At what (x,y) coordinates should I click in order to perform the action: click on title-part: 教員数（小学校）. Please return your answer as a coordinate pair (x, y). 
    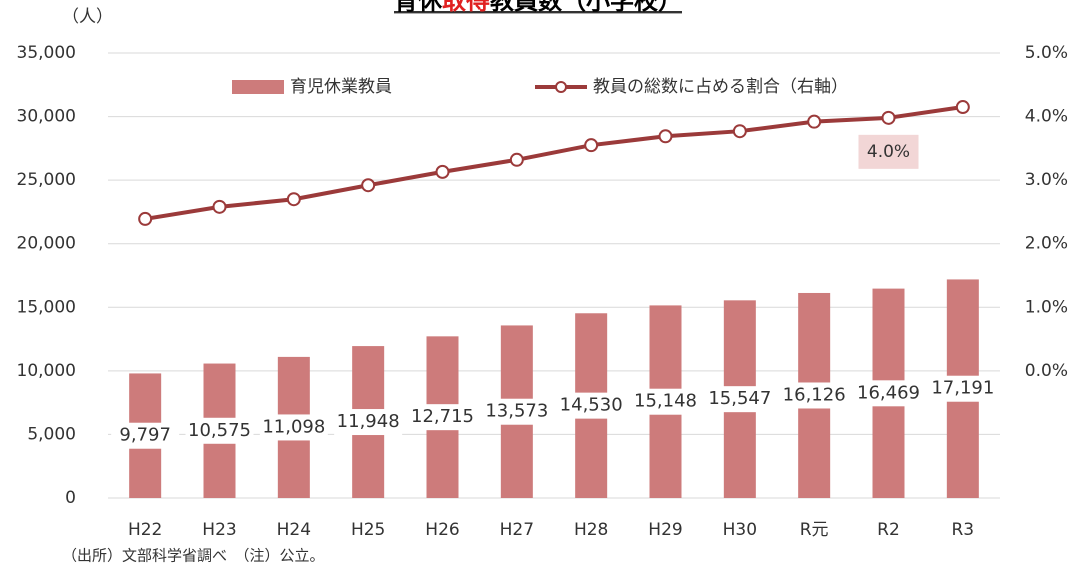
    Looking at the image, I should click on (586, 7).